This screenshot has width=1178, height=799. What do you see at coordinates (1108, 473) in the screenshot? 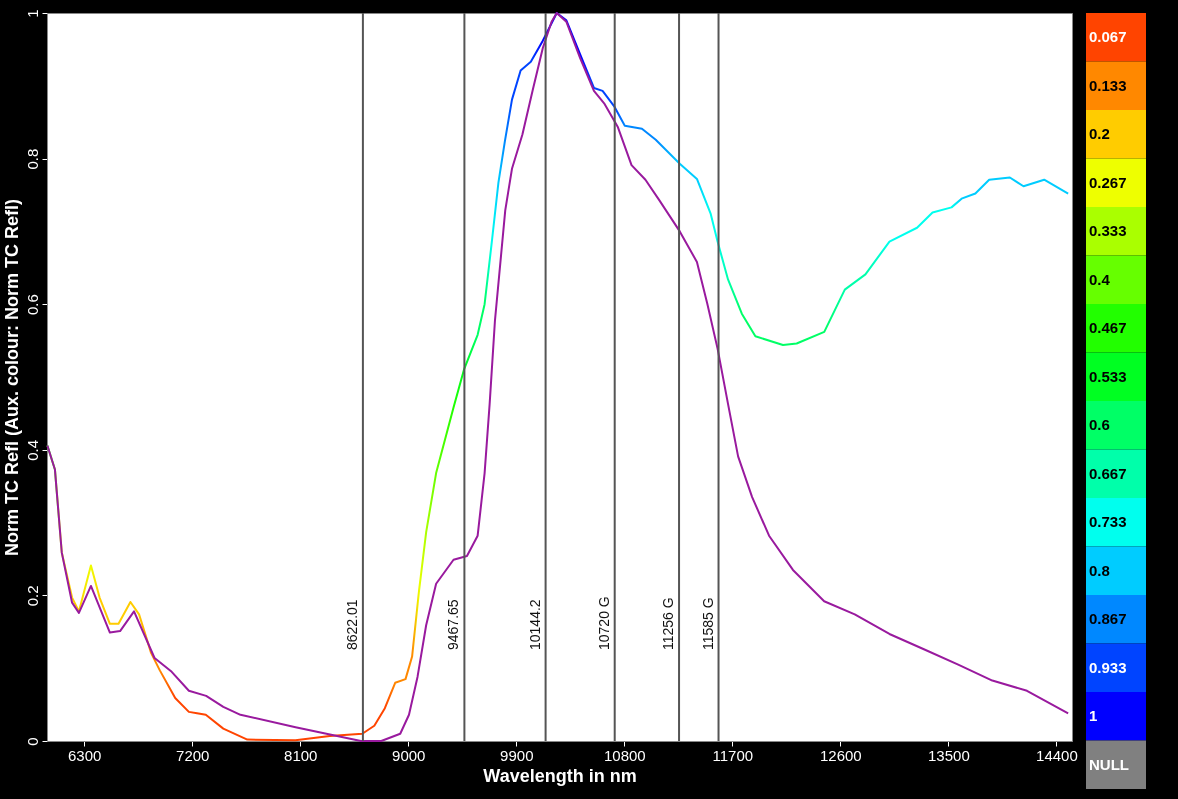
I see `color-bar-label: 0.667` at bounding box center [1108, 473].